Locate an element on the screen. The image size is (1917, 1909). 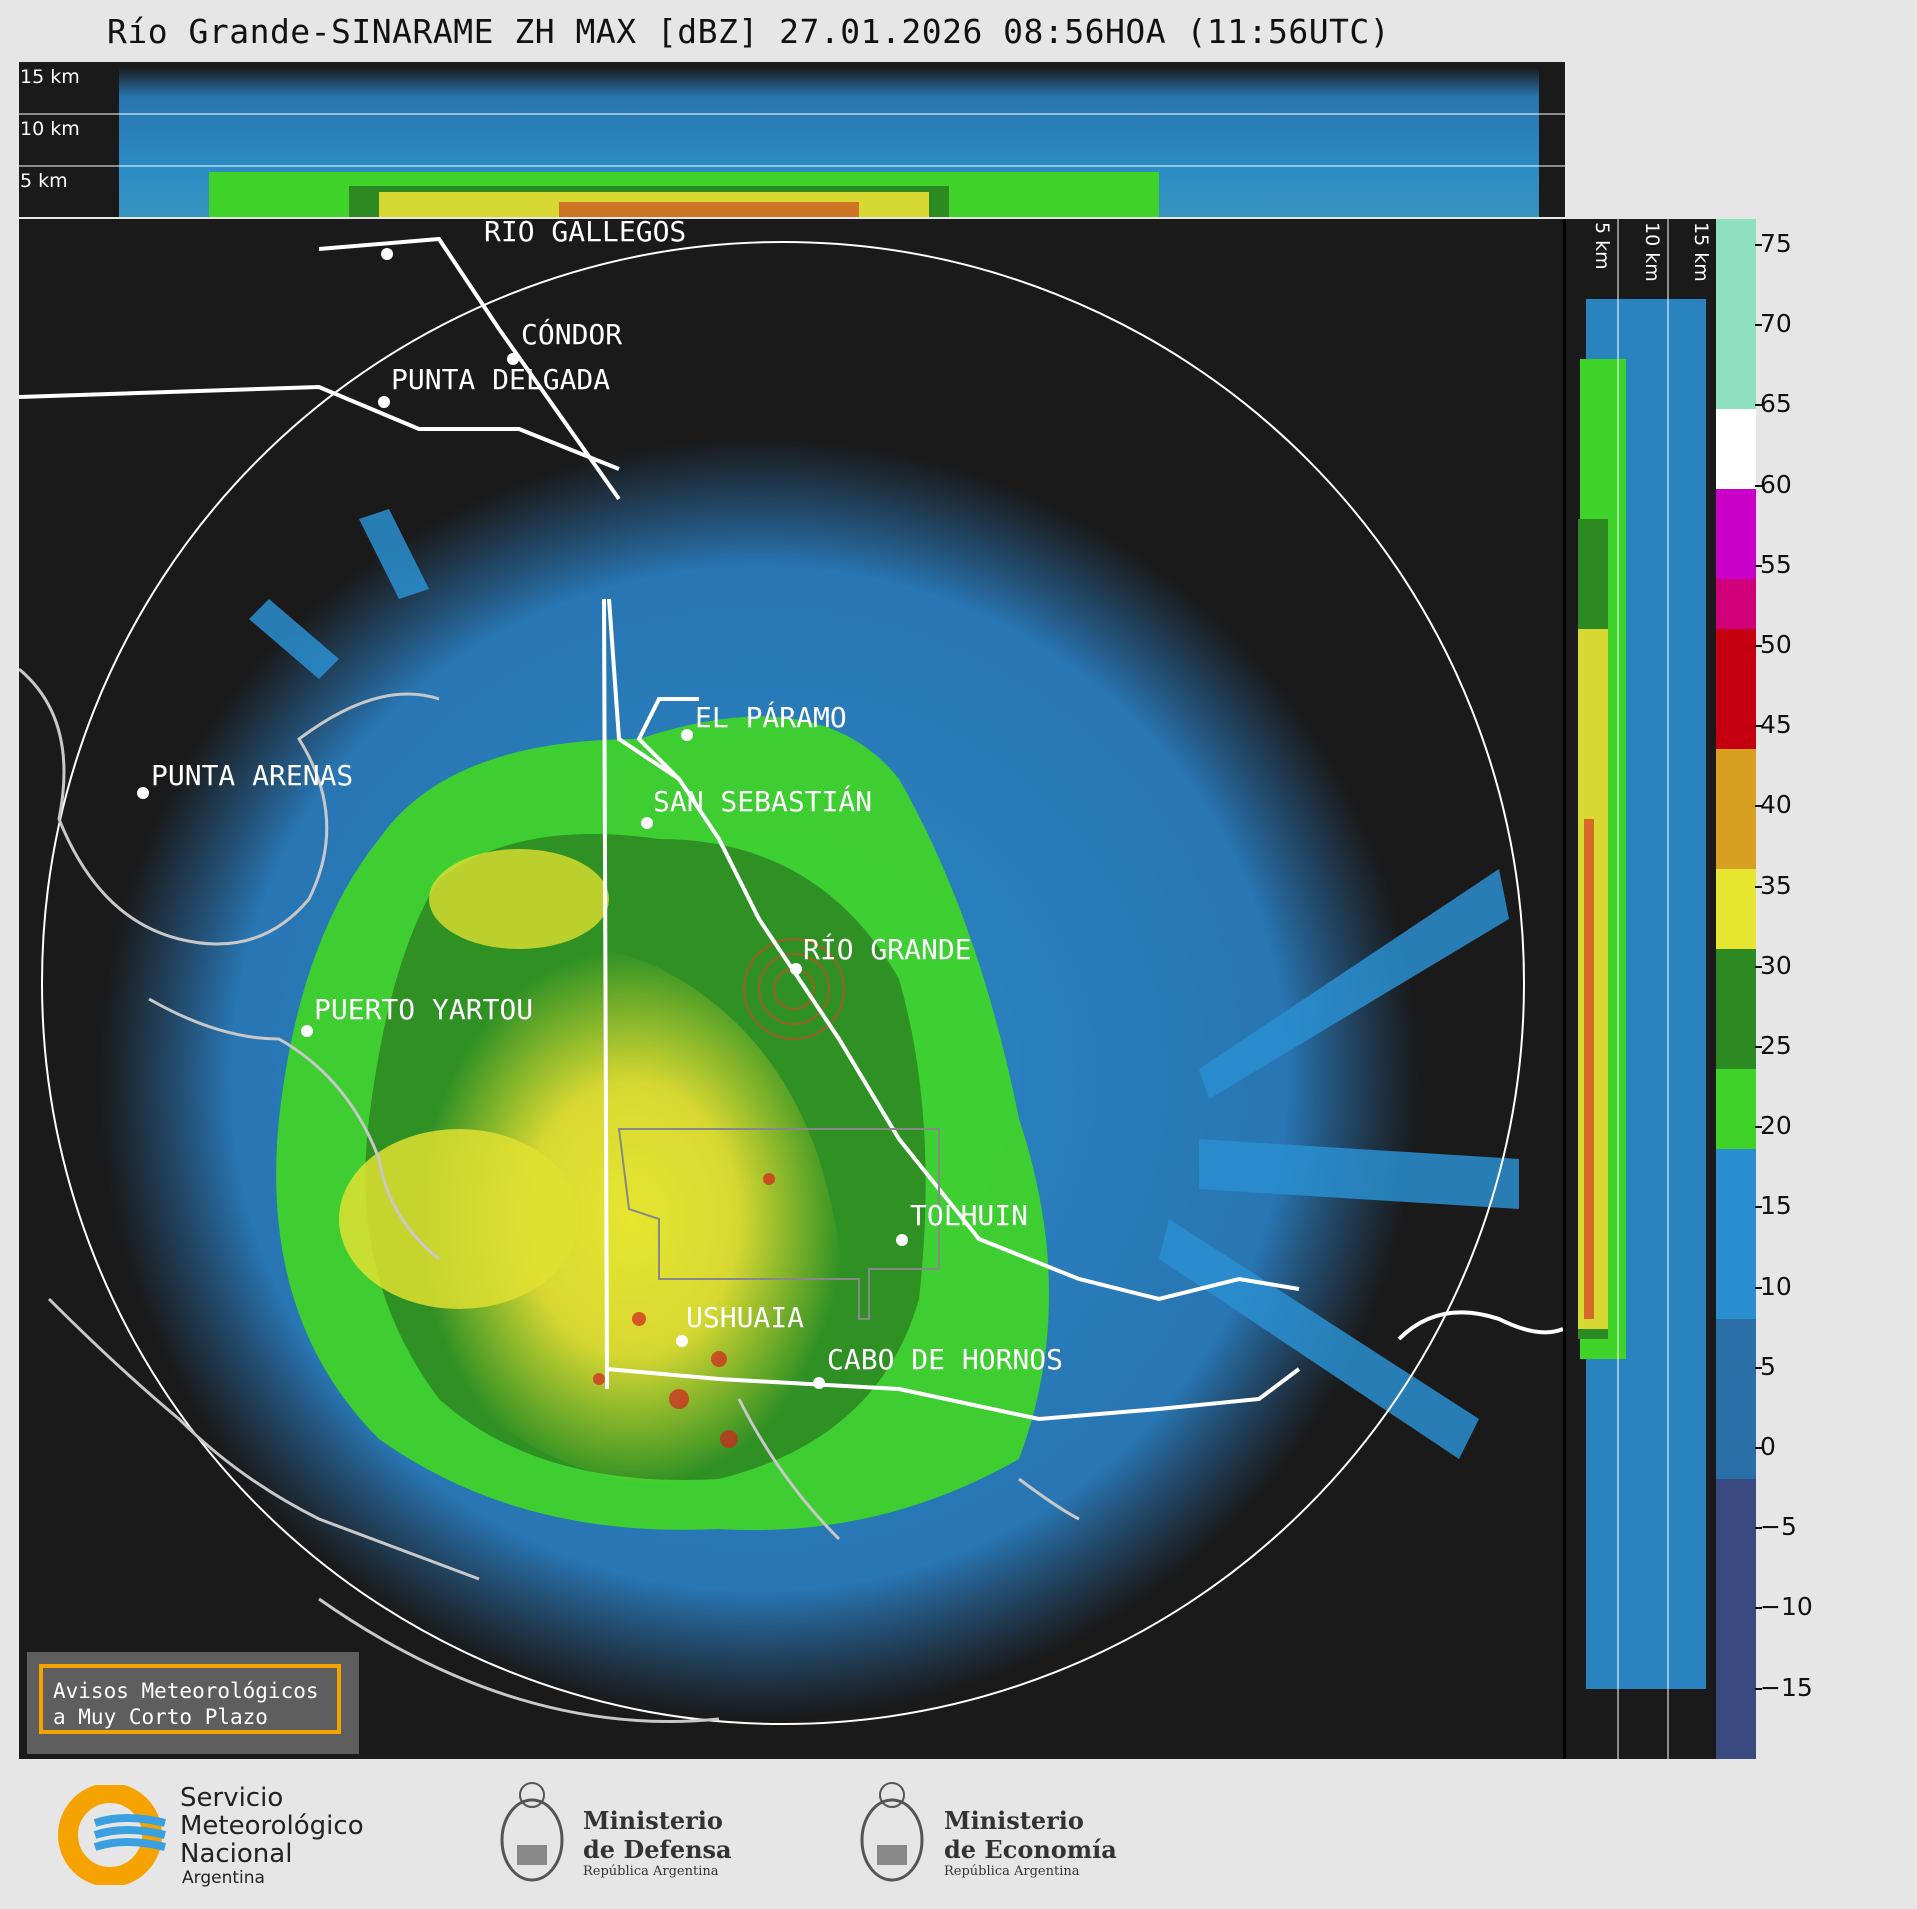
colorbar-tick-label: 15 is located at coordinates (1776, 1206).